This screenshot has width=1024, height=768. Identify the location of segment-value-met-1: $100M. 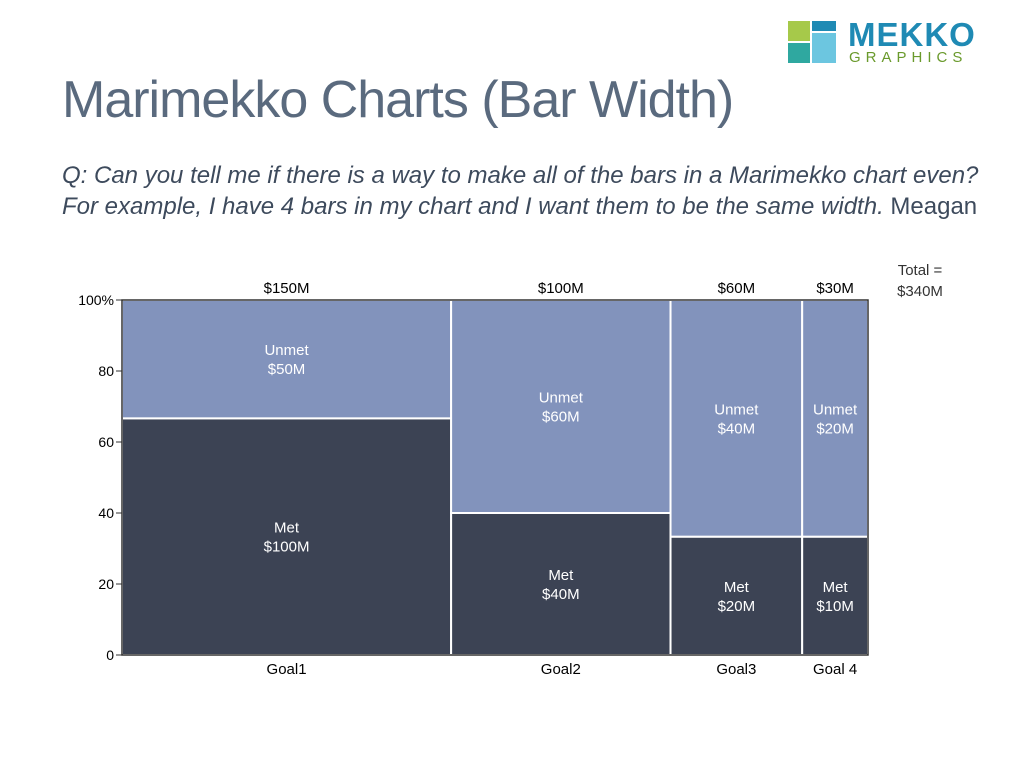
(287, 547).